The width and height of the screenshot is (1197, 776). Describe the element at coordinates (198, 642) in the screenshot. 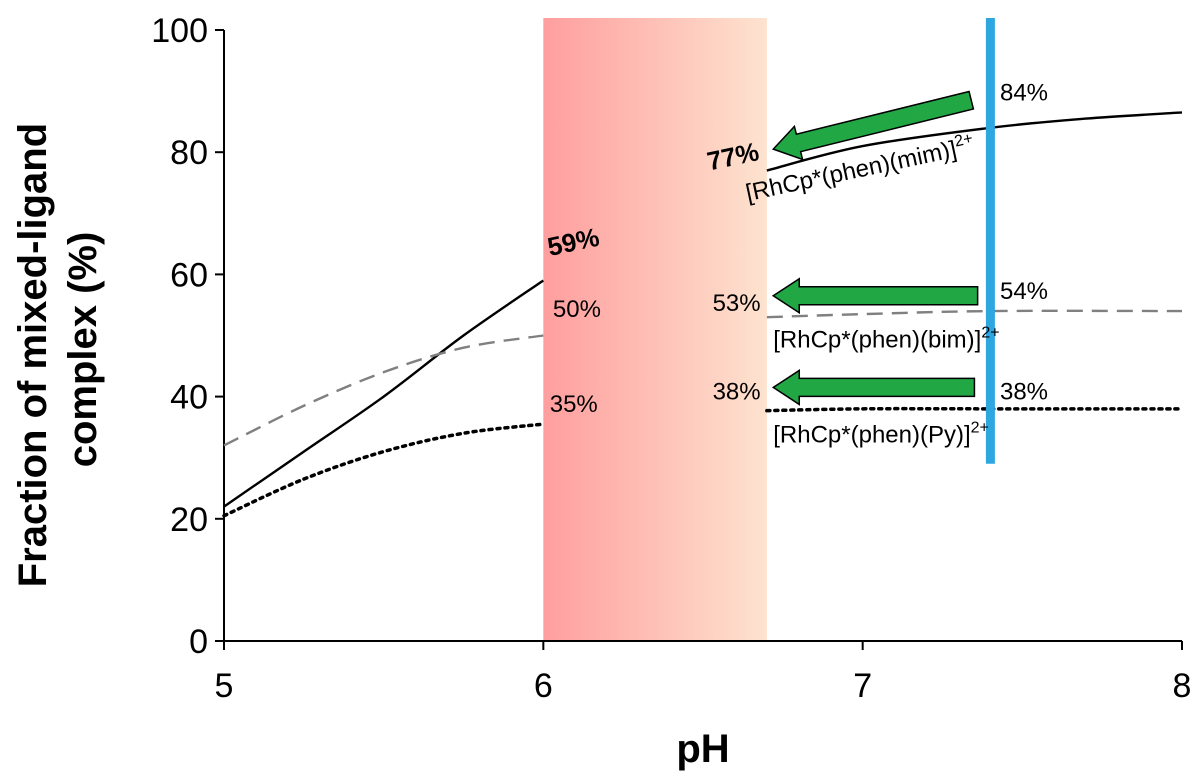

I see `y-tick-label: 0` at that location.